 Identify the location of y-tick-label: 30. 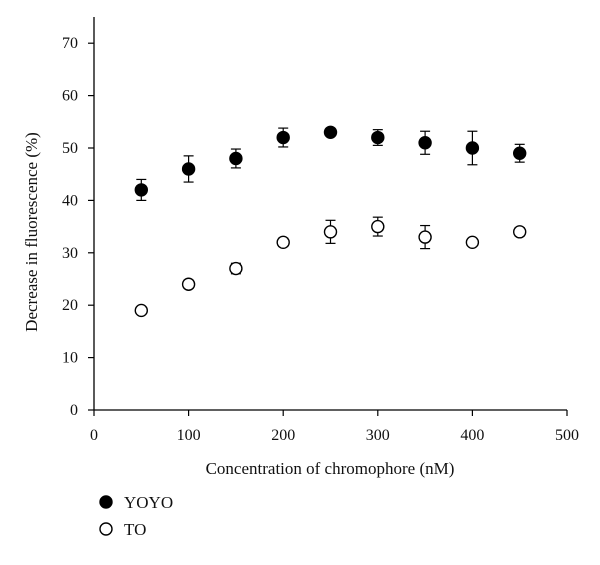
(70, 253).